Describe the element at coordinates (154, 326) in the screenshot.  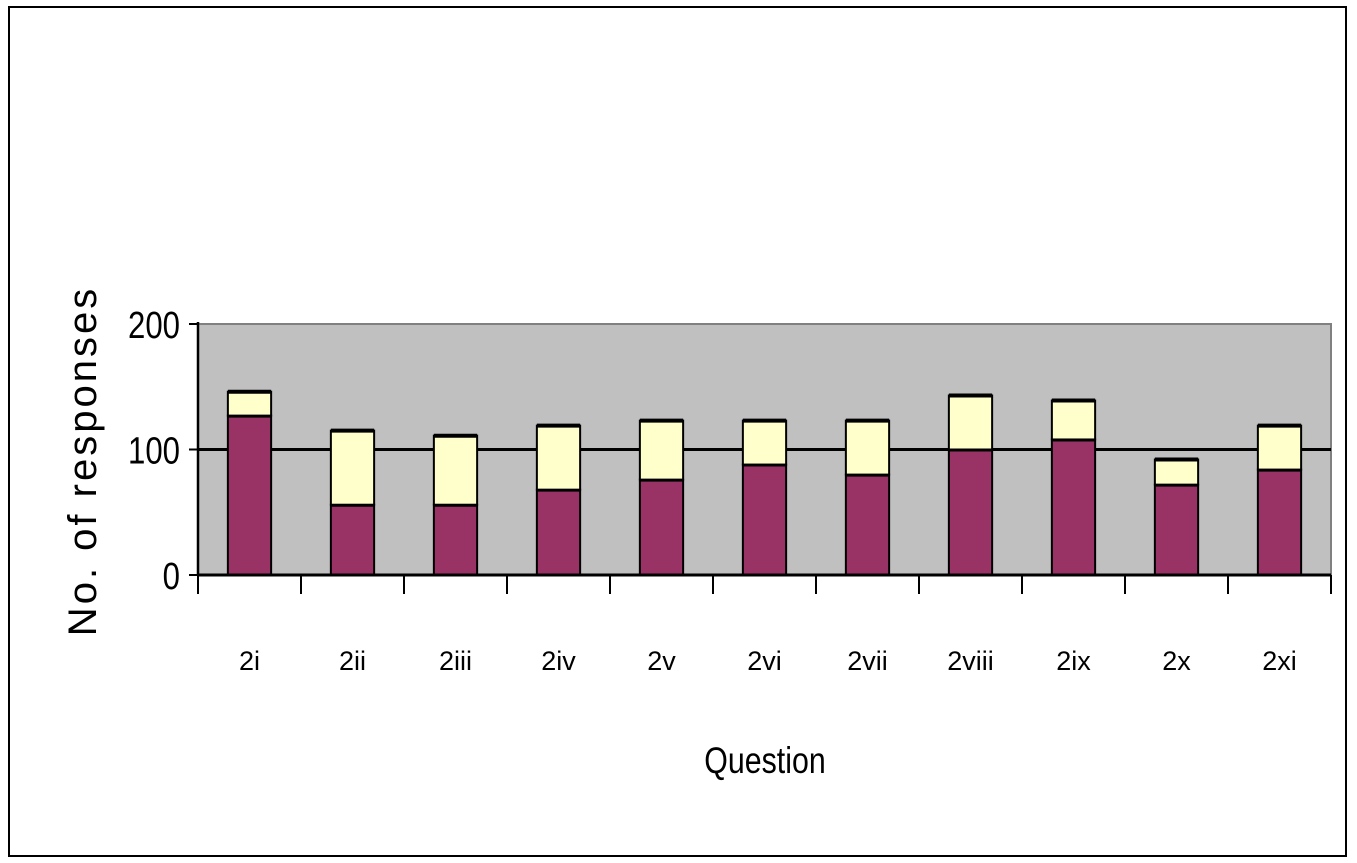
I see `y-tick-label: 200` at that location.